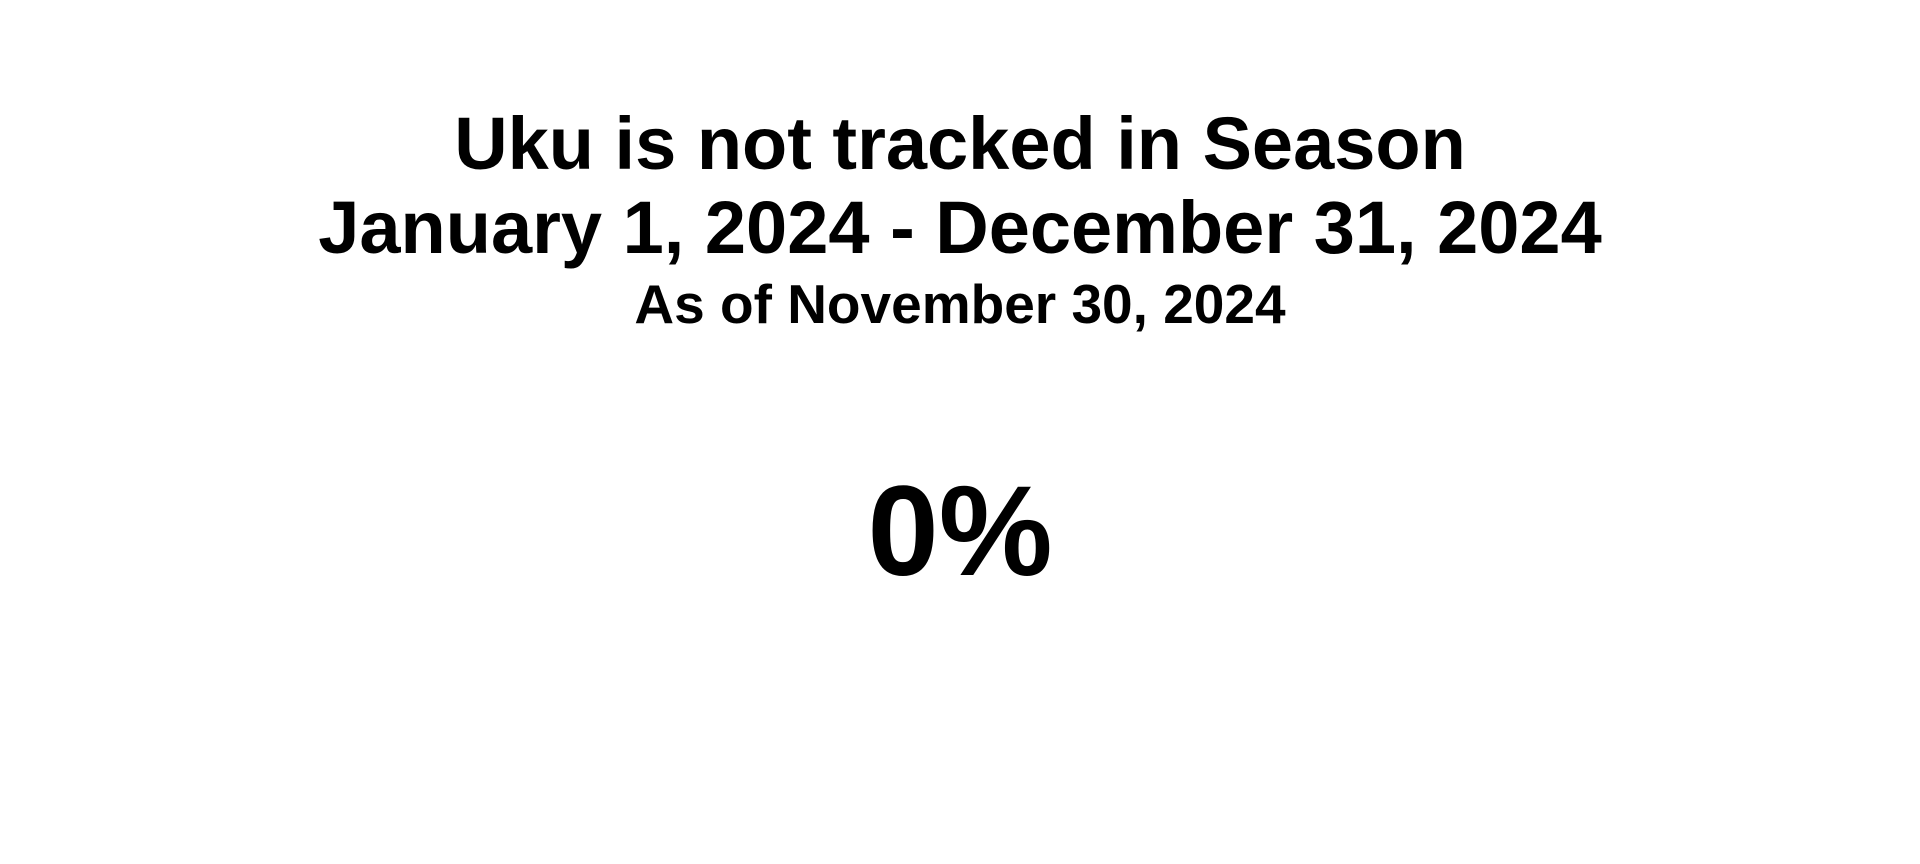  What do you see at coordinates (960, 143) in the screenshot?
I see `report-title: Uku is not tracked in Season` at bounding box center [960, 143].